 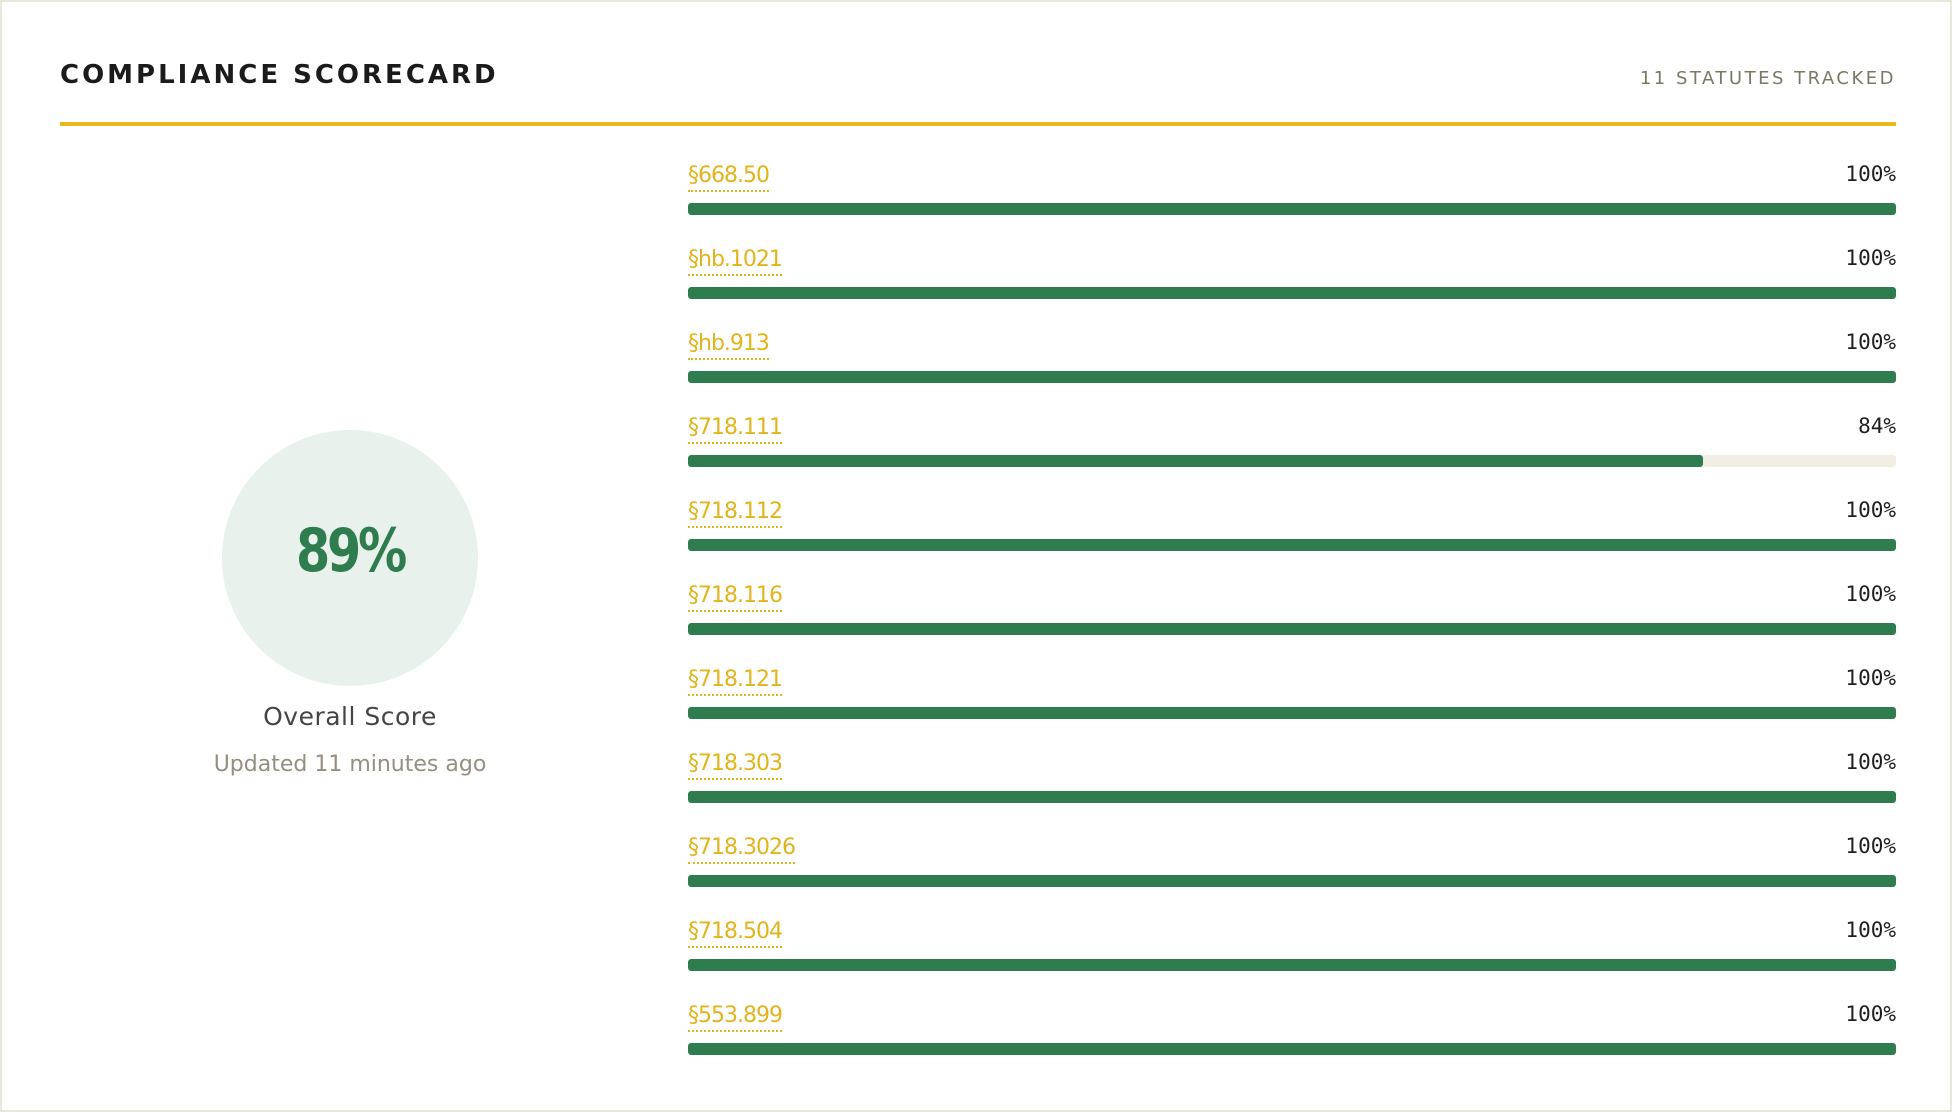 I want to click on page-title: COMPLIANCE SCORECARD, so click(x=279, y=75).